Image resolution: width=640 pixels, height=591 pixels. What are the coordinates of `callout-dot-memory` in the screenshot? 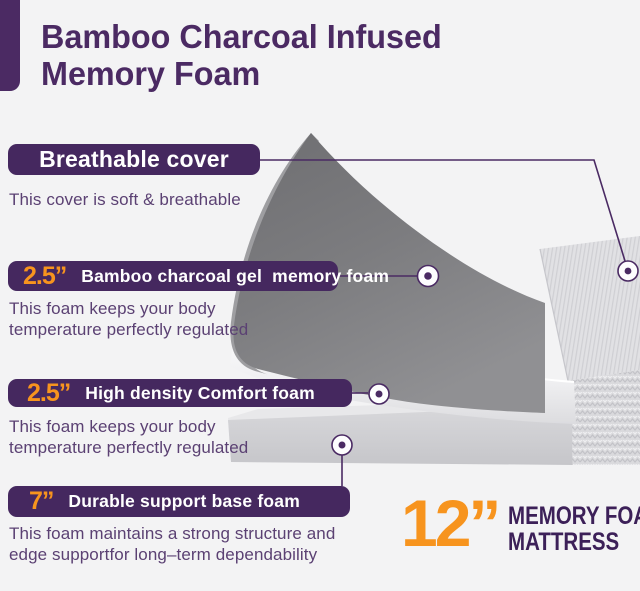 It's located at (428, 276).